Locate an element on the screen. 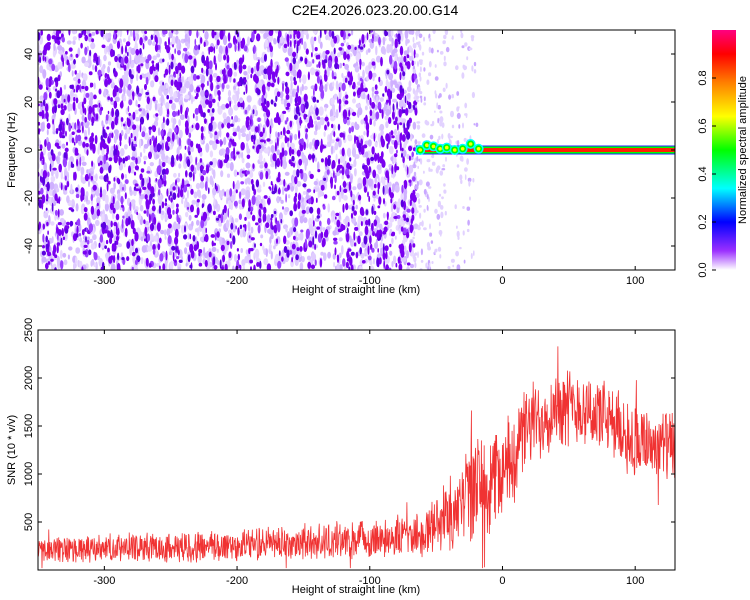  colorbar-gradient is located at coordinates (724, 150).